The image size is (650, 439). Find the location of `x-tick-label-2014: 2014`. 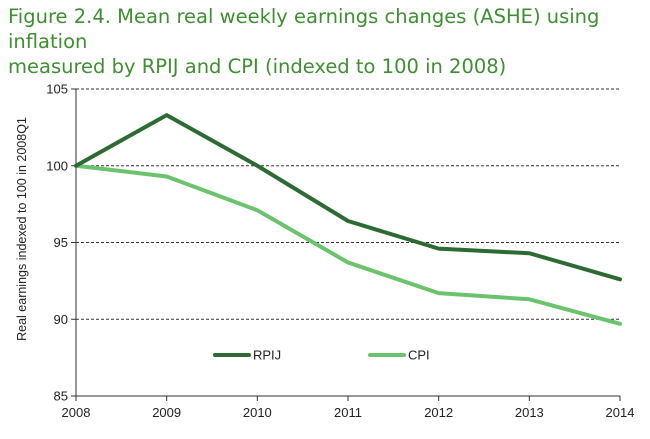

x-tick-label-2014: 2014 is located at coordinates (620, 412).